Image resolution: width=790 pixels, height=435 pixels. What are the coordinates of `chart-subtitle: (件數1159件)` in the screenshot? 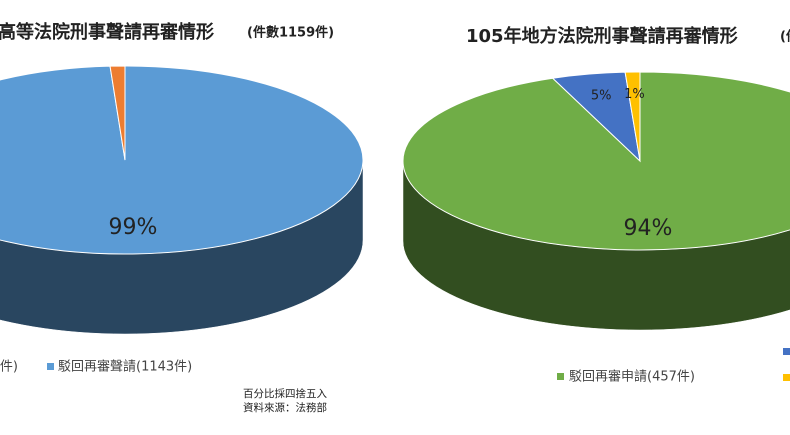 It's located at (290, 33).